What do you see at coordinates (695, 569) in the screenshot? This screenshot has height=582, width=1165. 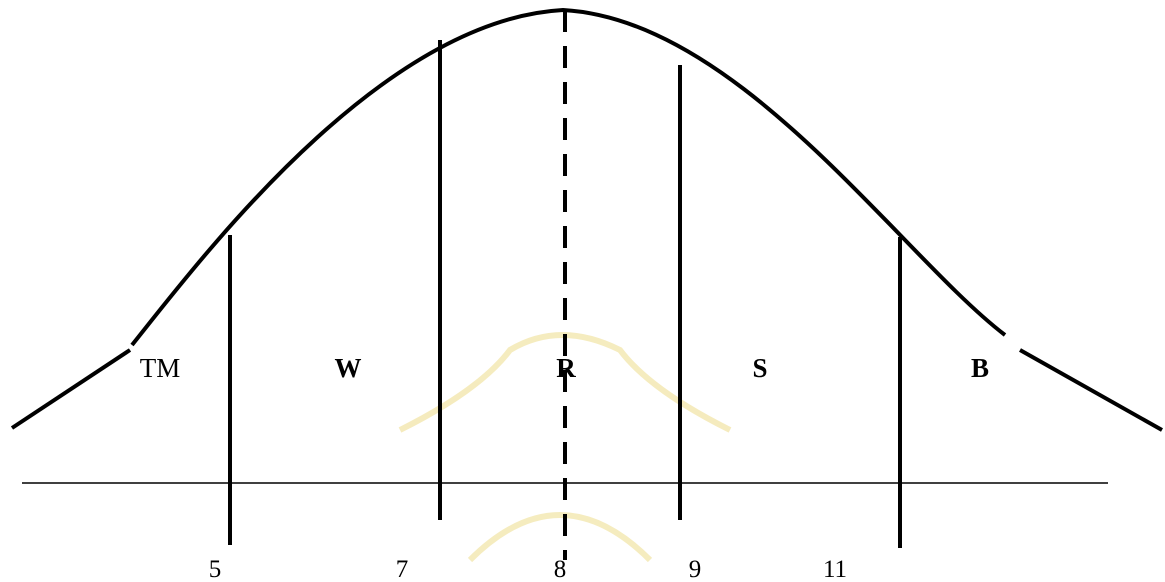 I see `axis-label: 9` at bounding box center [695, 569].